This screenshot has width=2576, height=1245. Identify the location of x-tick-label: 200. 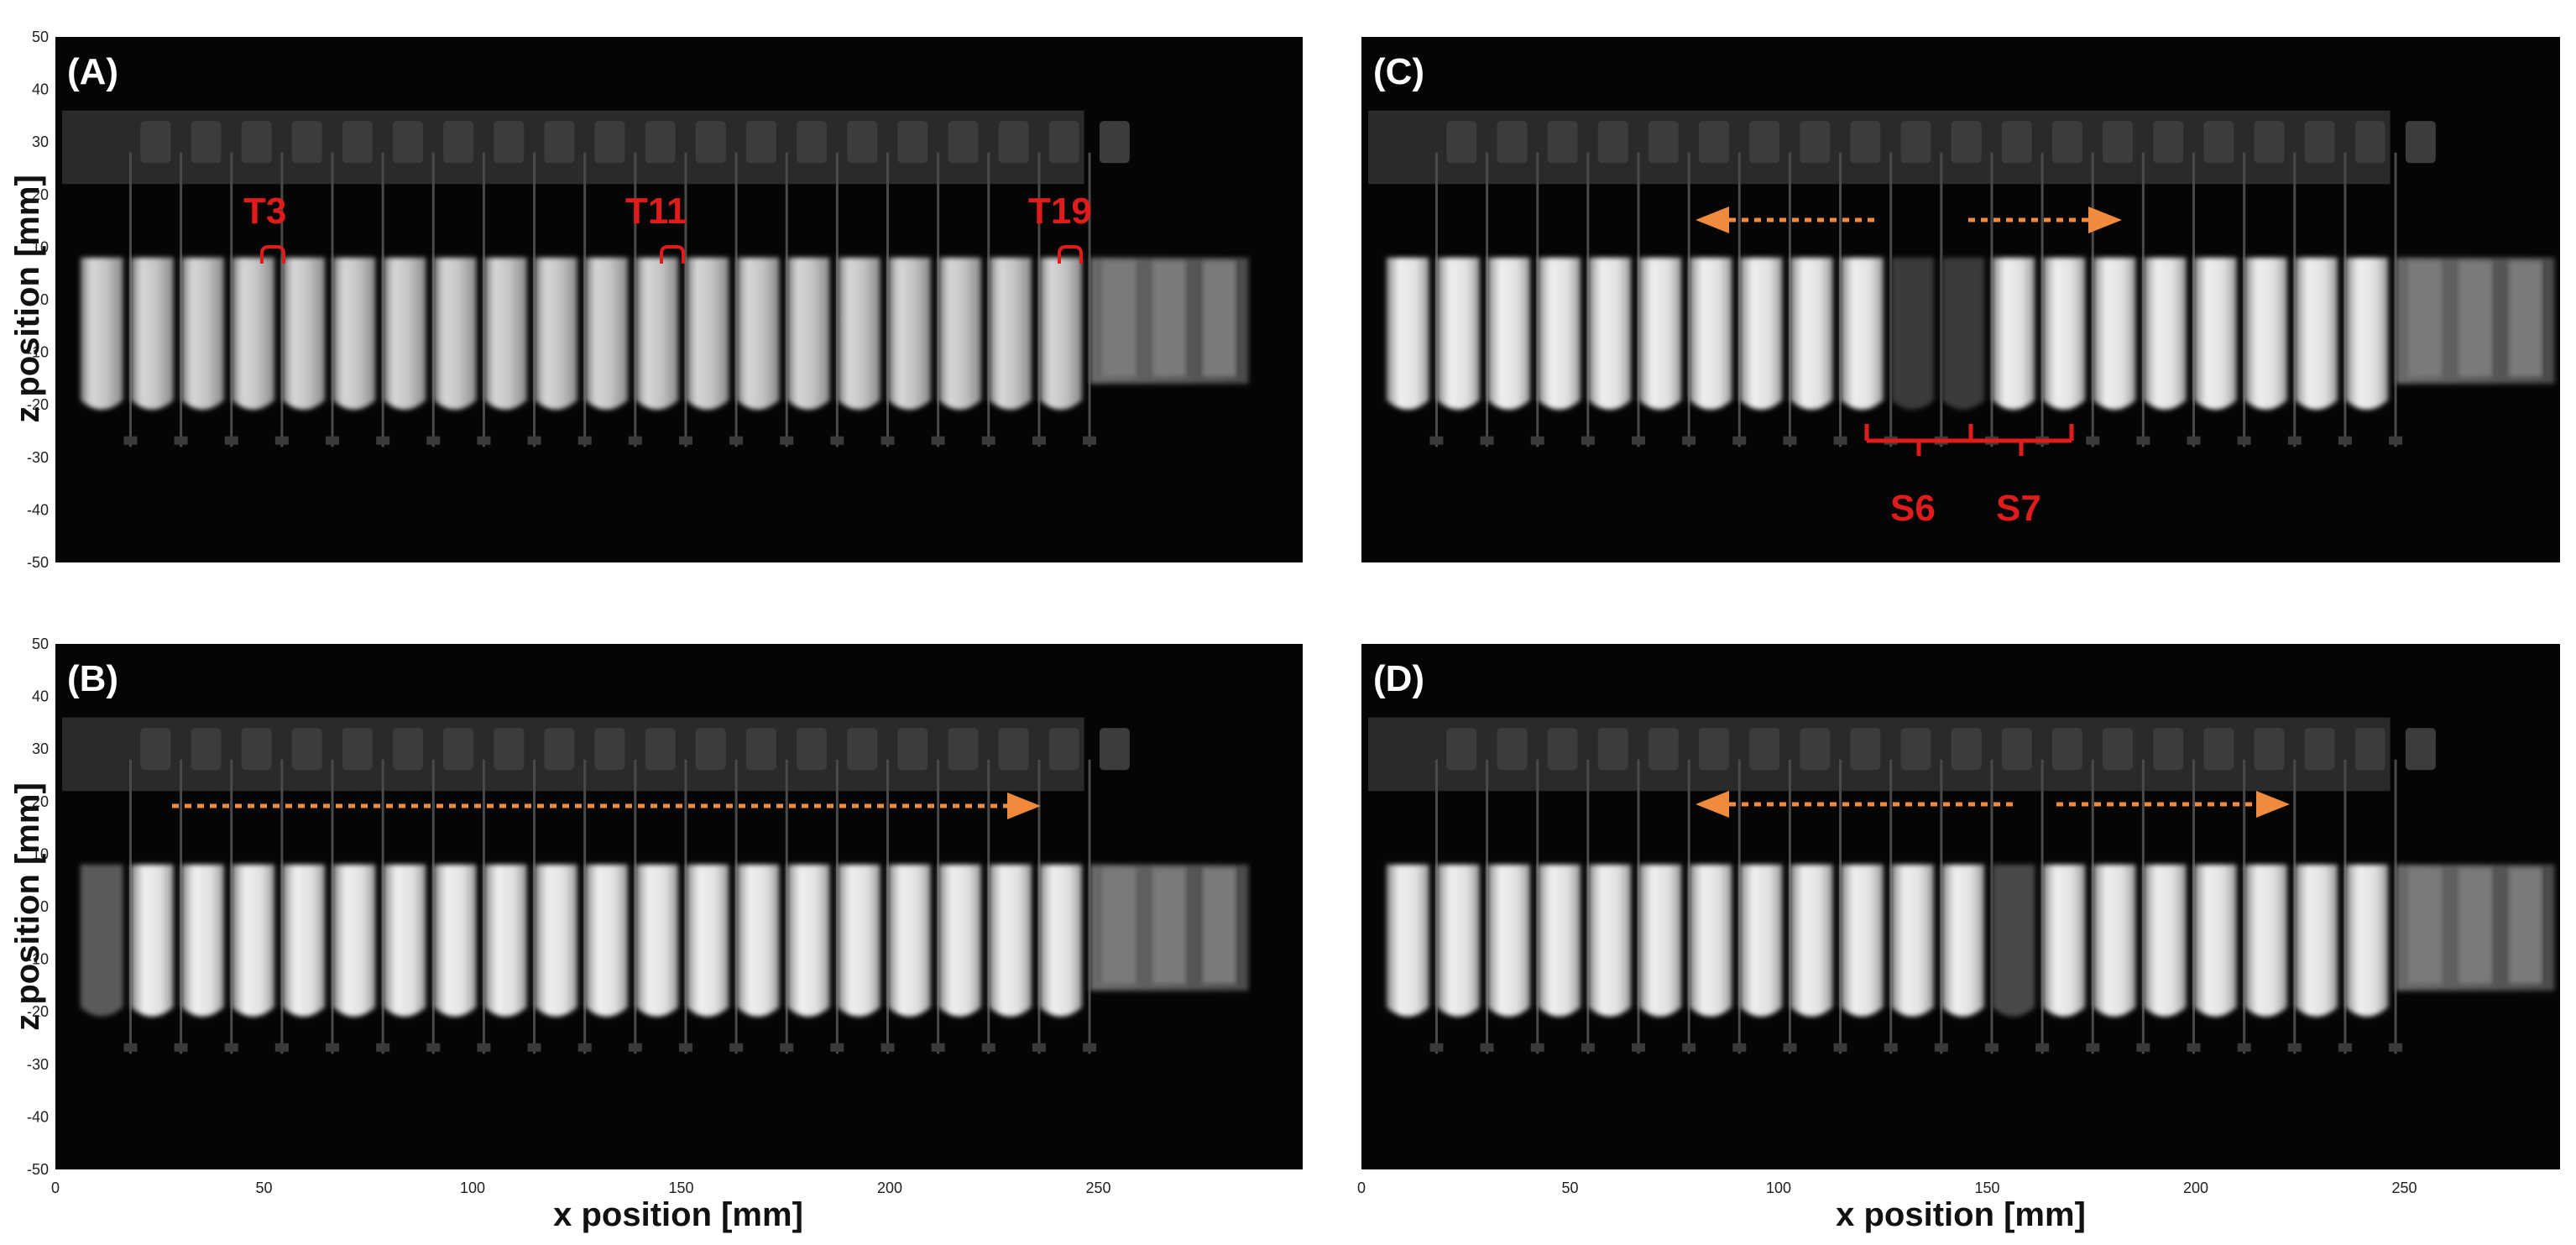
(889, 1188).